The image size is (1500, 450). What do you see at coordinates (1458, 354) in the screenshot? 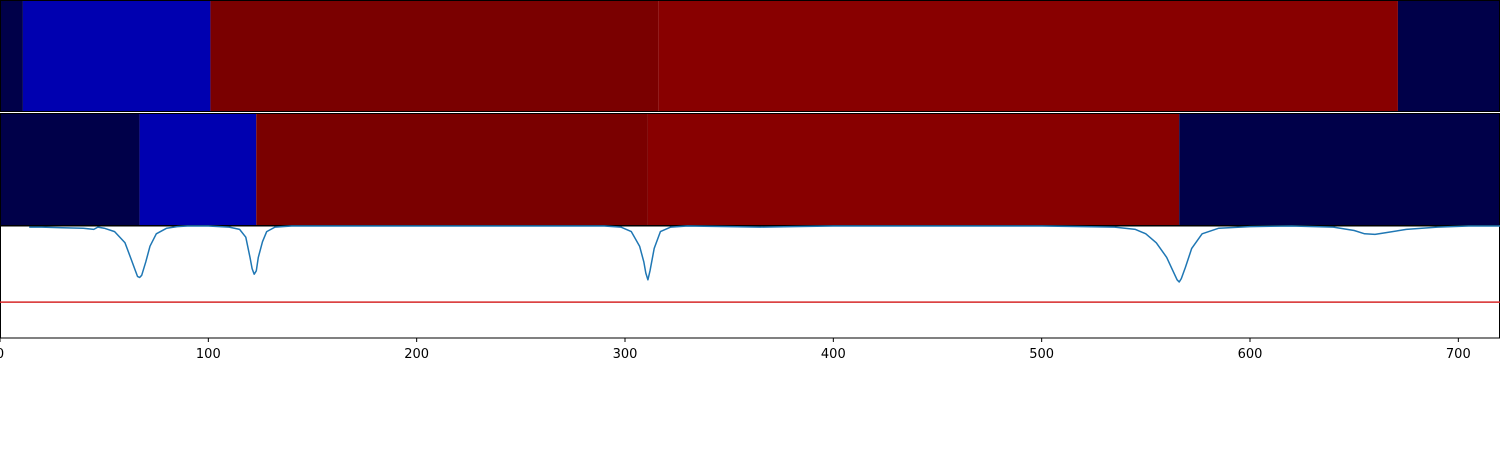
I see `x-tick-label: 700` at bounding box center [1458, 354].